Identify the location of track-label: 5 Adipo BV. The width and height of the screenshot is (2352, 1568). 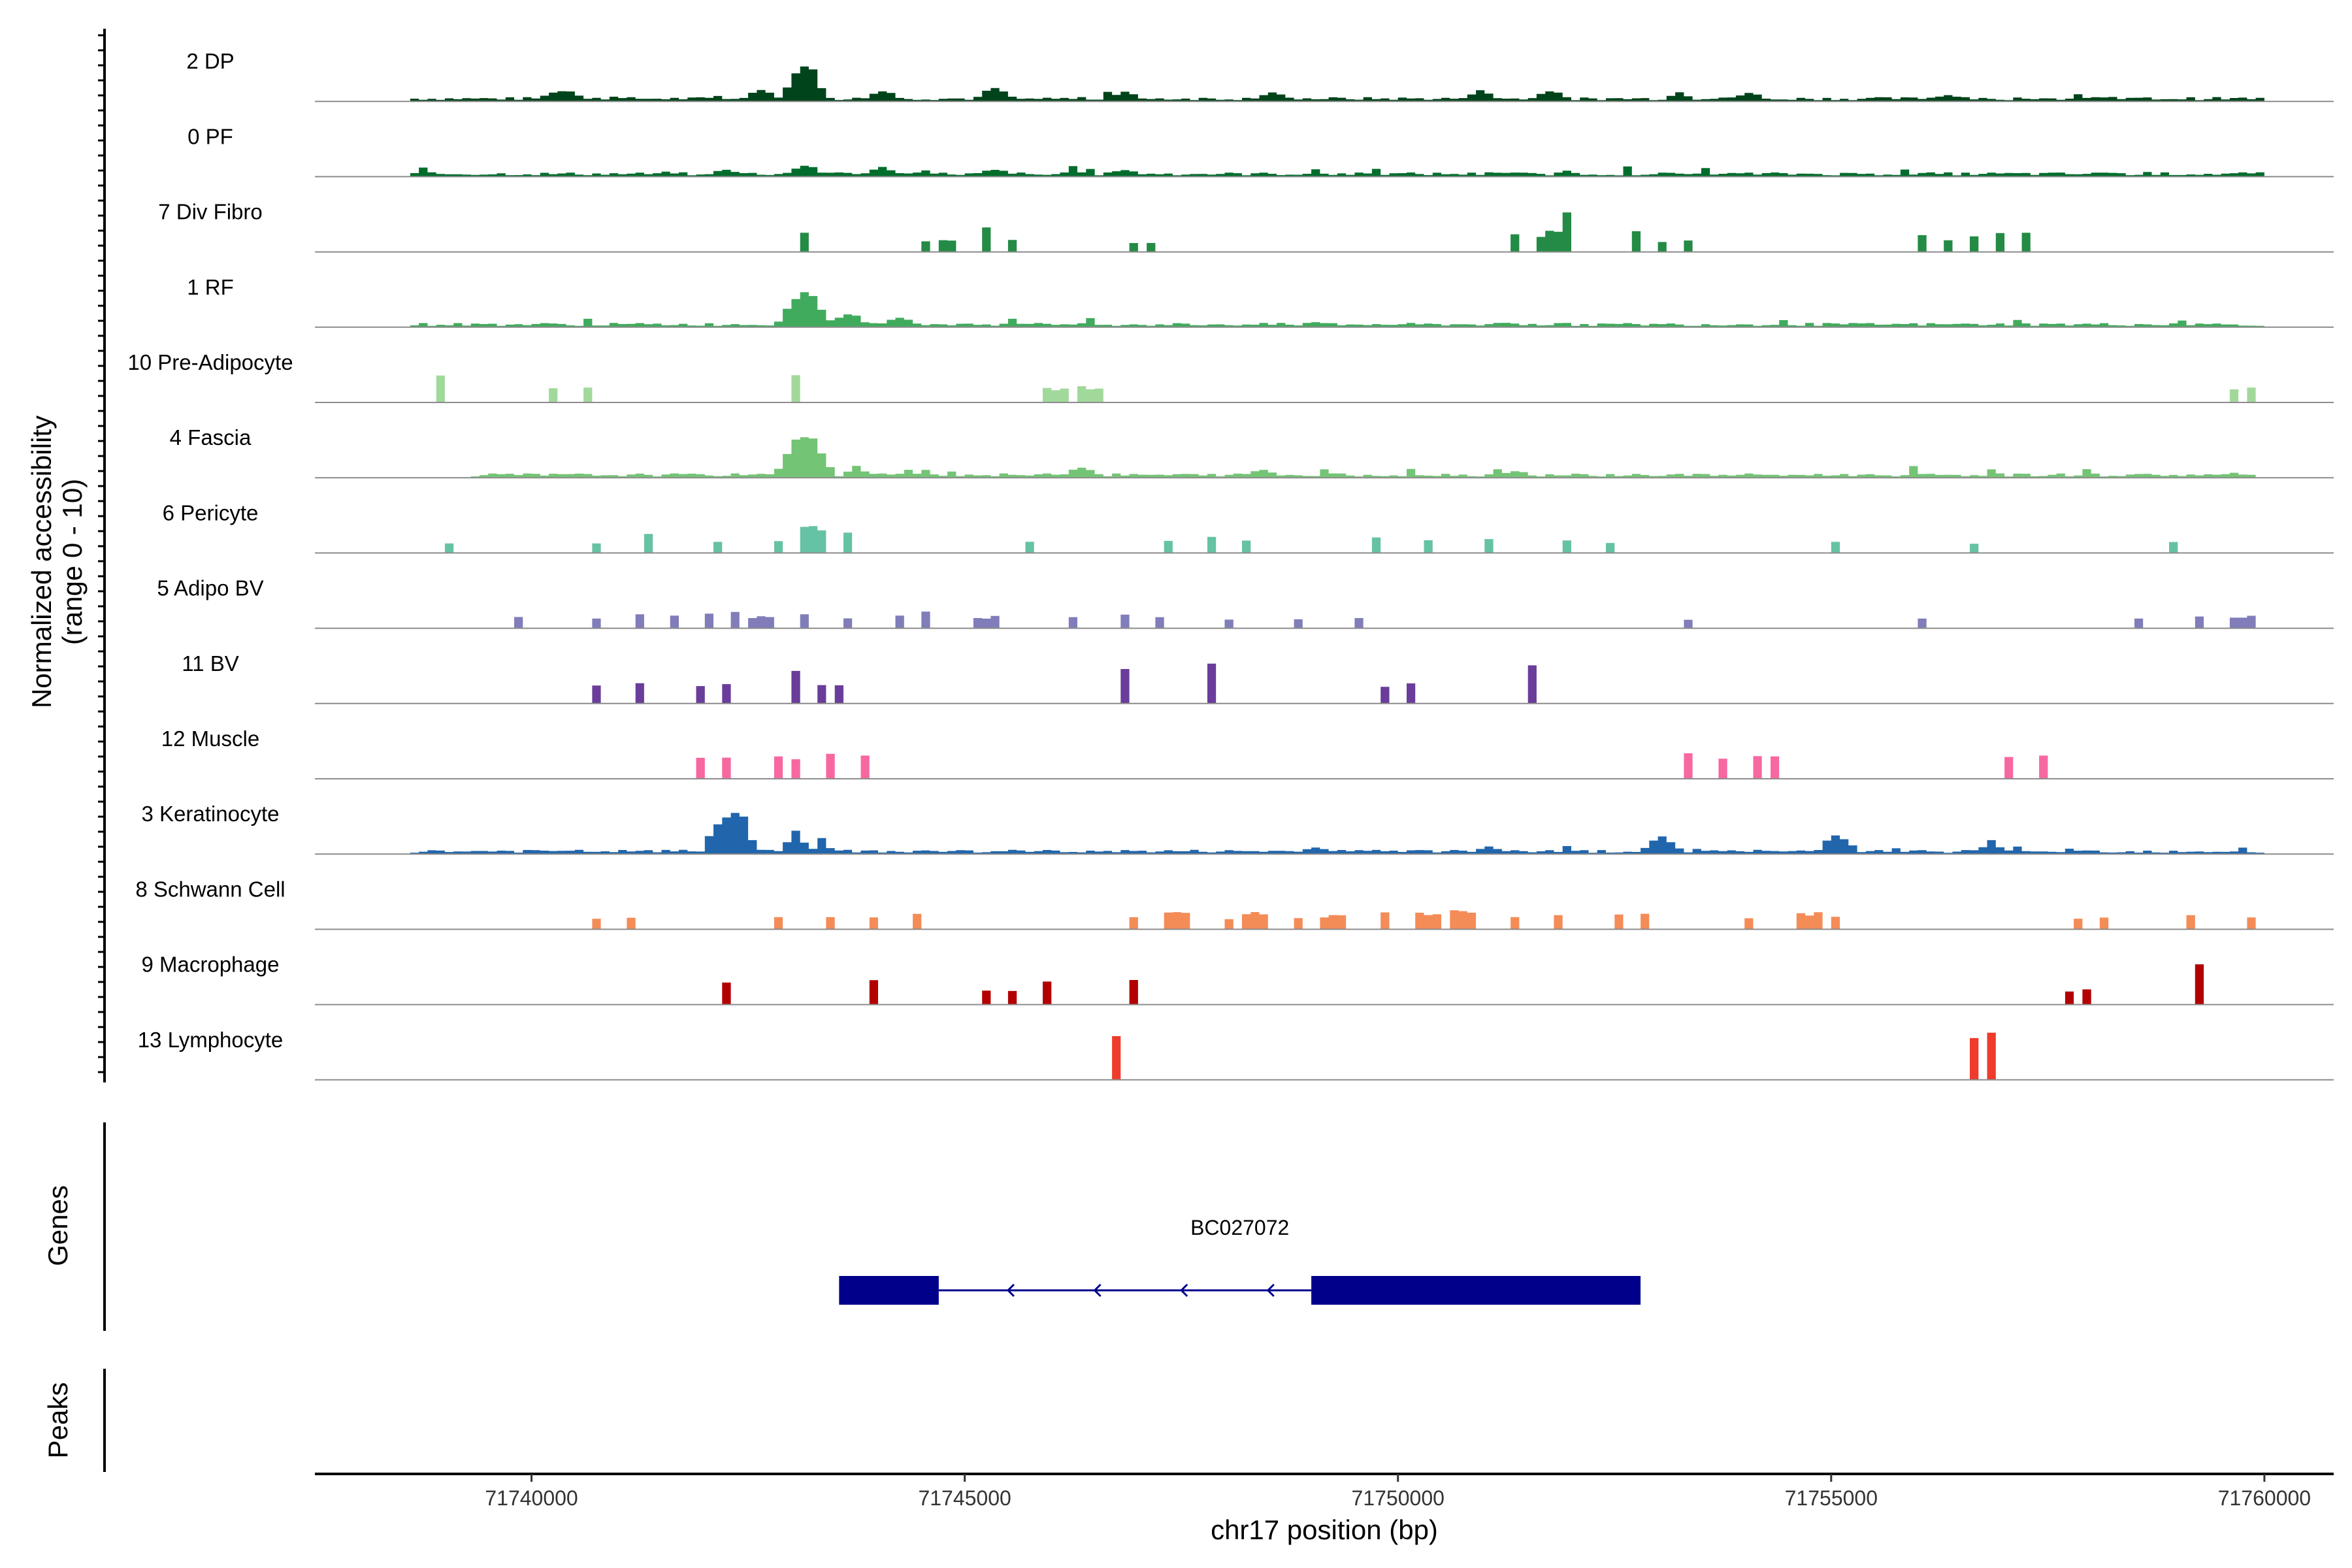
(210, 588).